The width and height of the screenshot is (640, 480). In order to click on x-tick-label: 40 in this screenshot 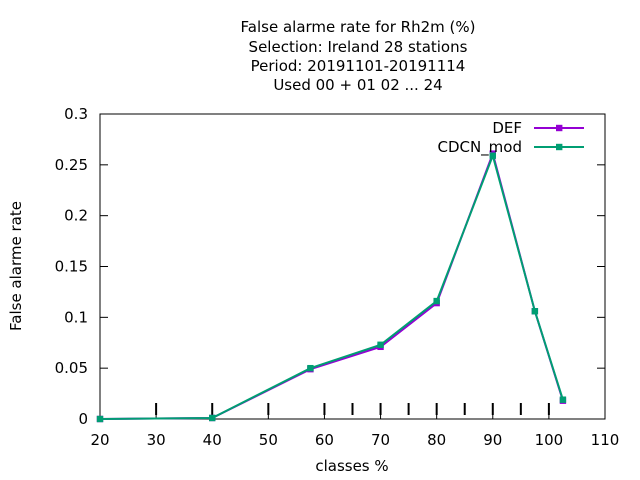, I will do `click(212, 440)`.